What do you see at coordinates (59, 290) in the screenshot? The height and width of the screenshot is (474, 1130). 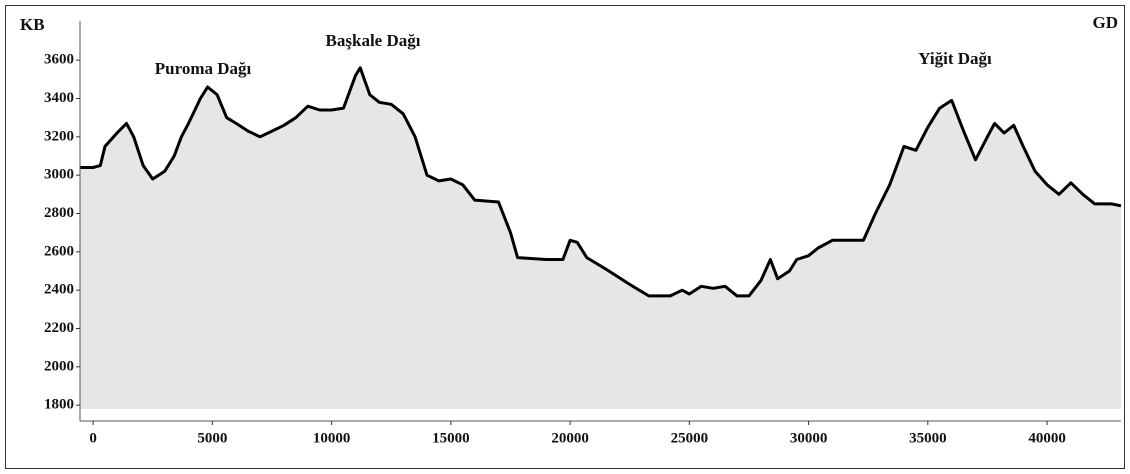 I see `y-tick-label: 2400` at bounding box center [59, 290].